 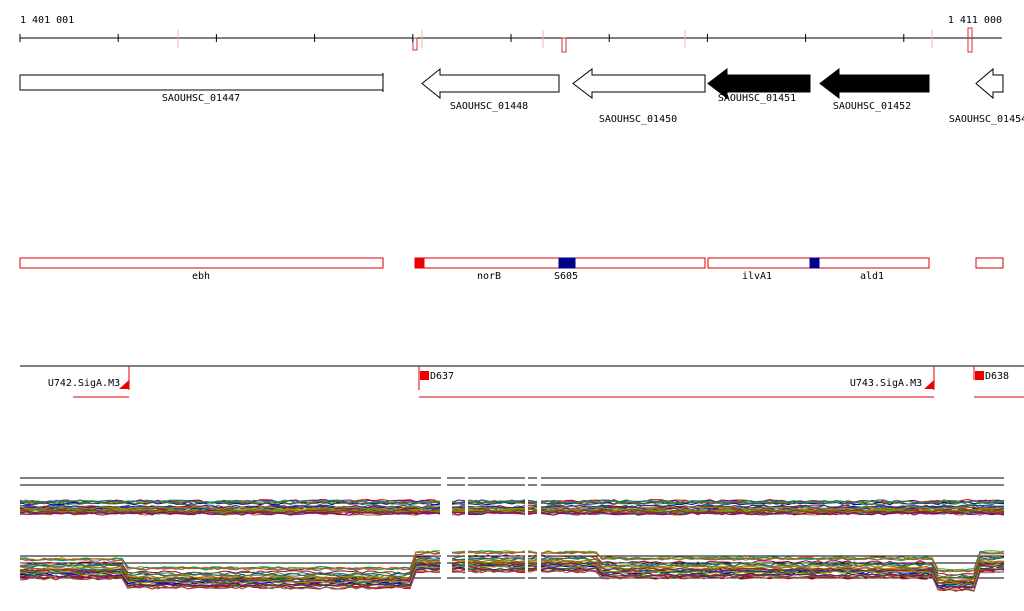 What do you see at coordinates (757, 98) in the screenshot?
I see `gene-label: SAOUHSC_01451` at bounding box center [757, 98].